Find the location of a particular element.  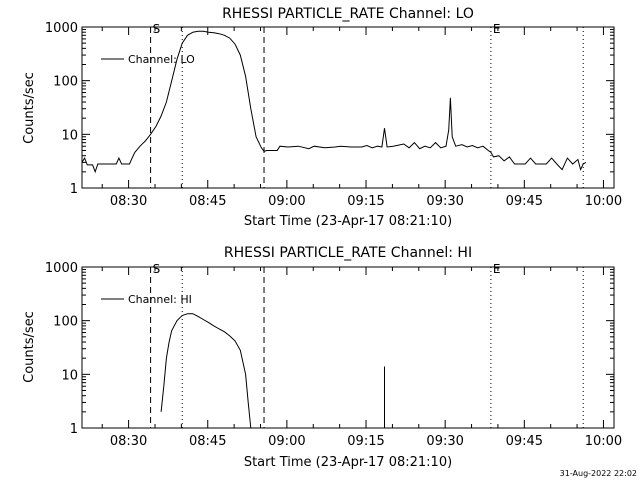

panel-lo-ylabel: Counts/sec is located at coordinates (29, 108).